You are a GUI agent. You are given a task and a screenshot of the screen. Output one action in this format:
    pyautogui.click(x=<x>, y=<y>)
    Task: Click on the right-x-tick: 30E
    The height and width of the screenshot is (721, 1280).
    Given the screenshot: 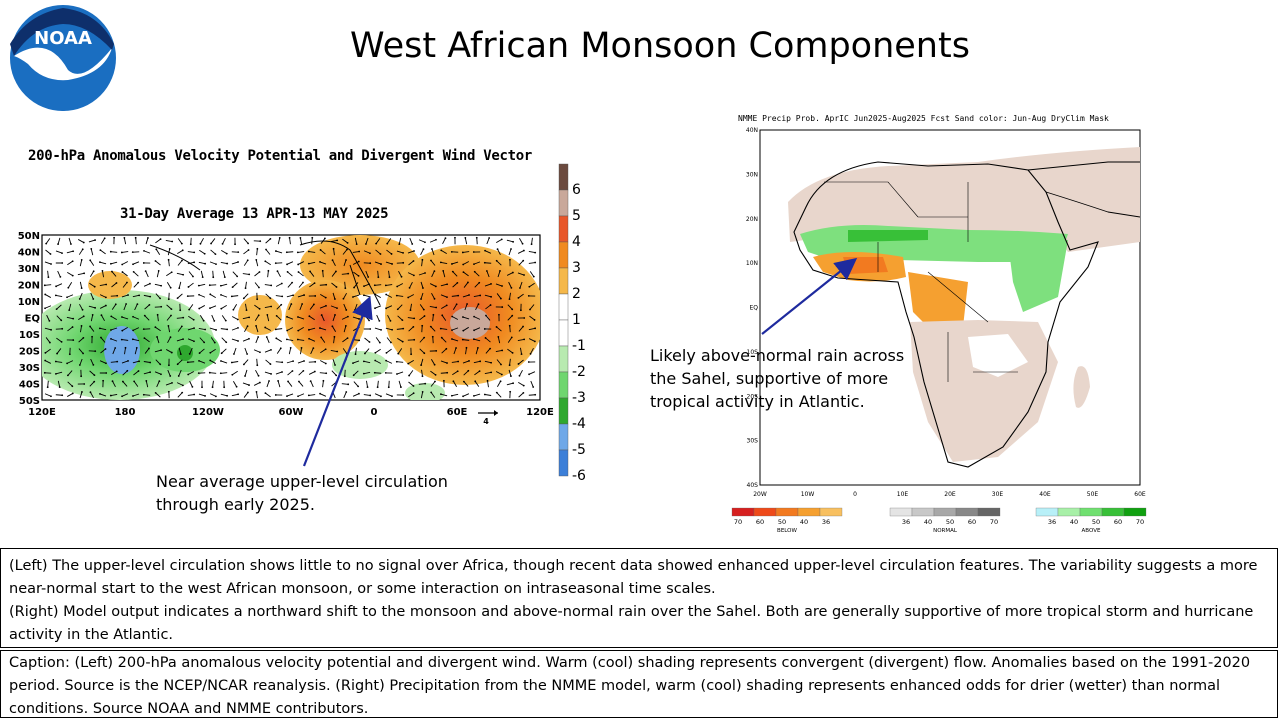 What is the action you would take?
    pyautogui.click(x=998, y=494)
    